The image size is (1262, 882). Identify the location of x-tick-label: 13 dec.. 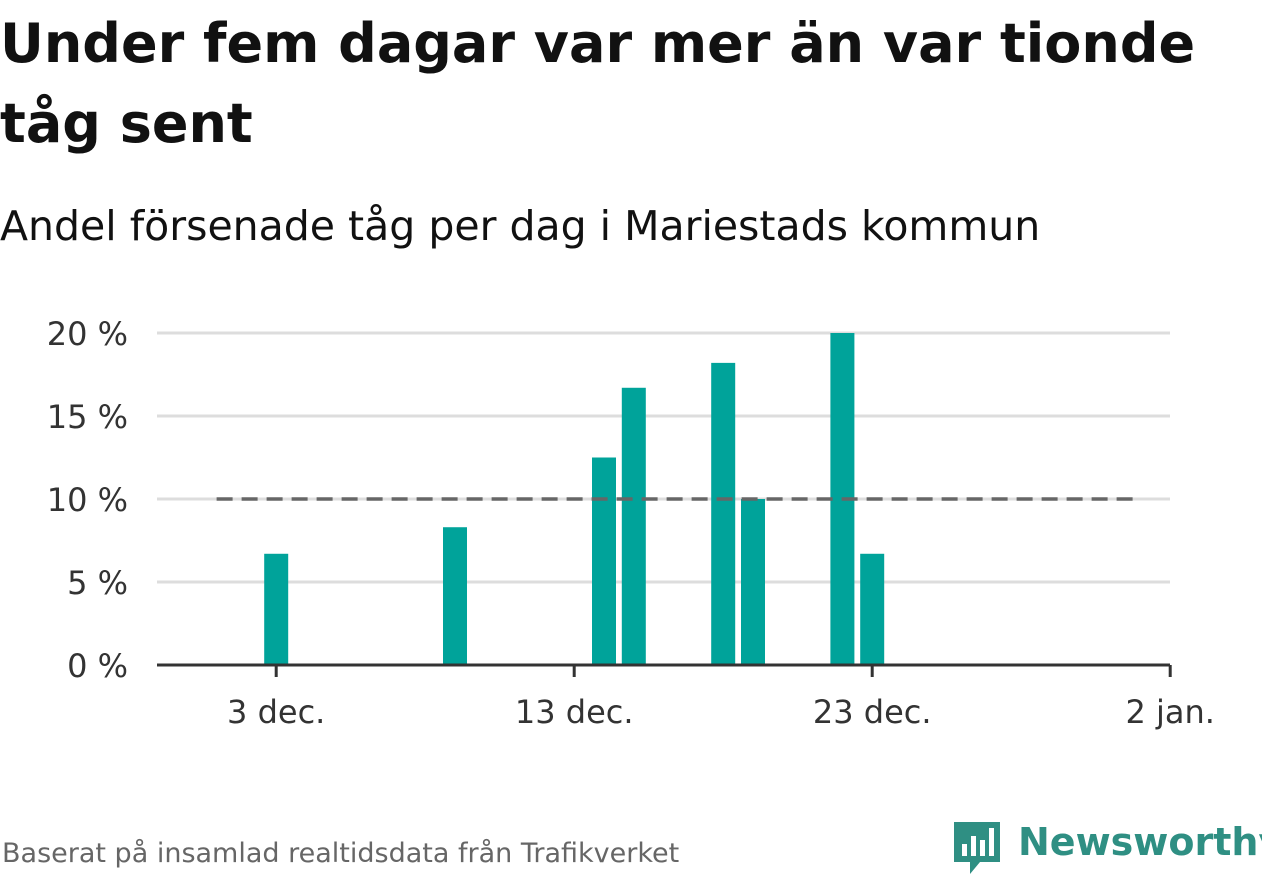
(574, 712).